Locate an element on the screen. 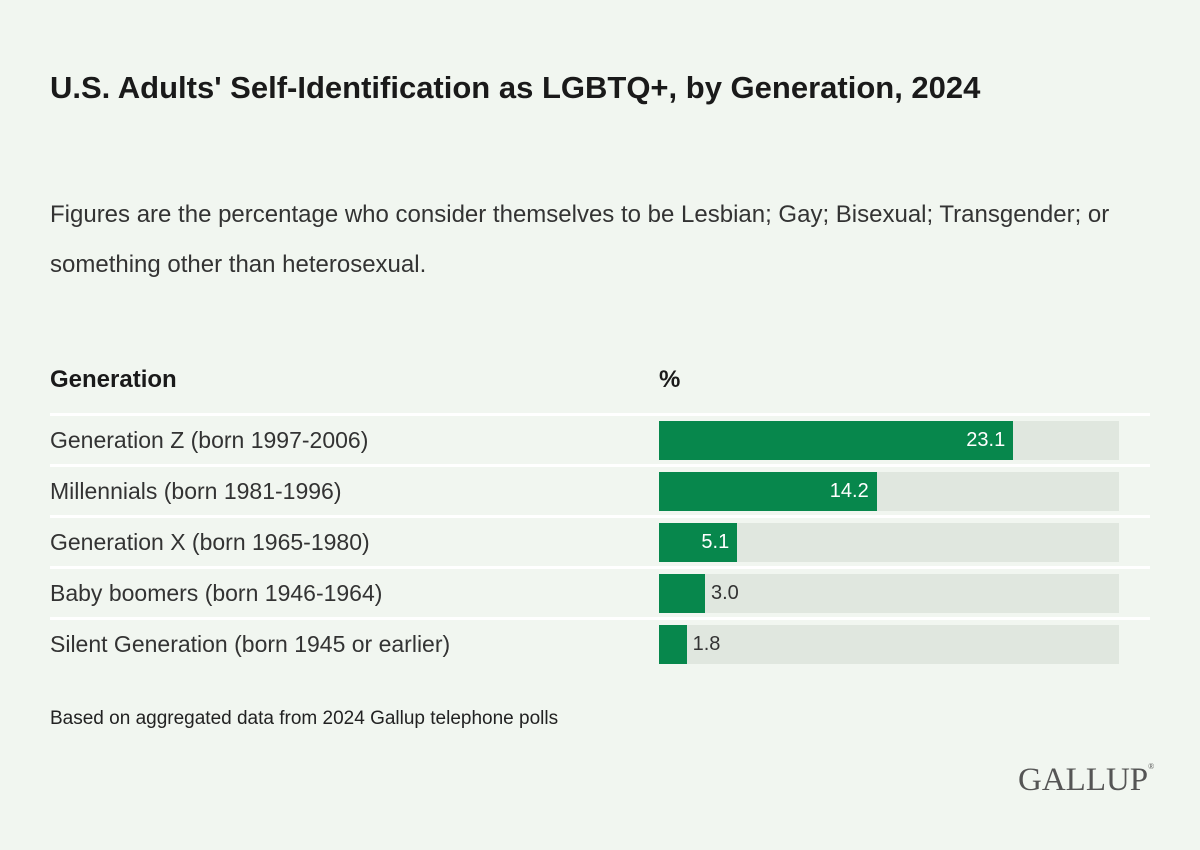 This screenshot has width=1200, height=850. value-label: 5.1 is located at coordinates (715, 542).